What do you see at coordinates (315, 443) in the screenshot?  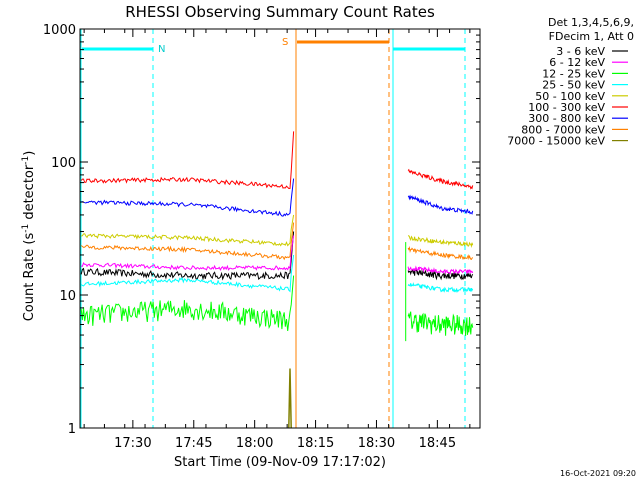 I see `x-tick-label: 18:15` at bounding box center [315, 443].